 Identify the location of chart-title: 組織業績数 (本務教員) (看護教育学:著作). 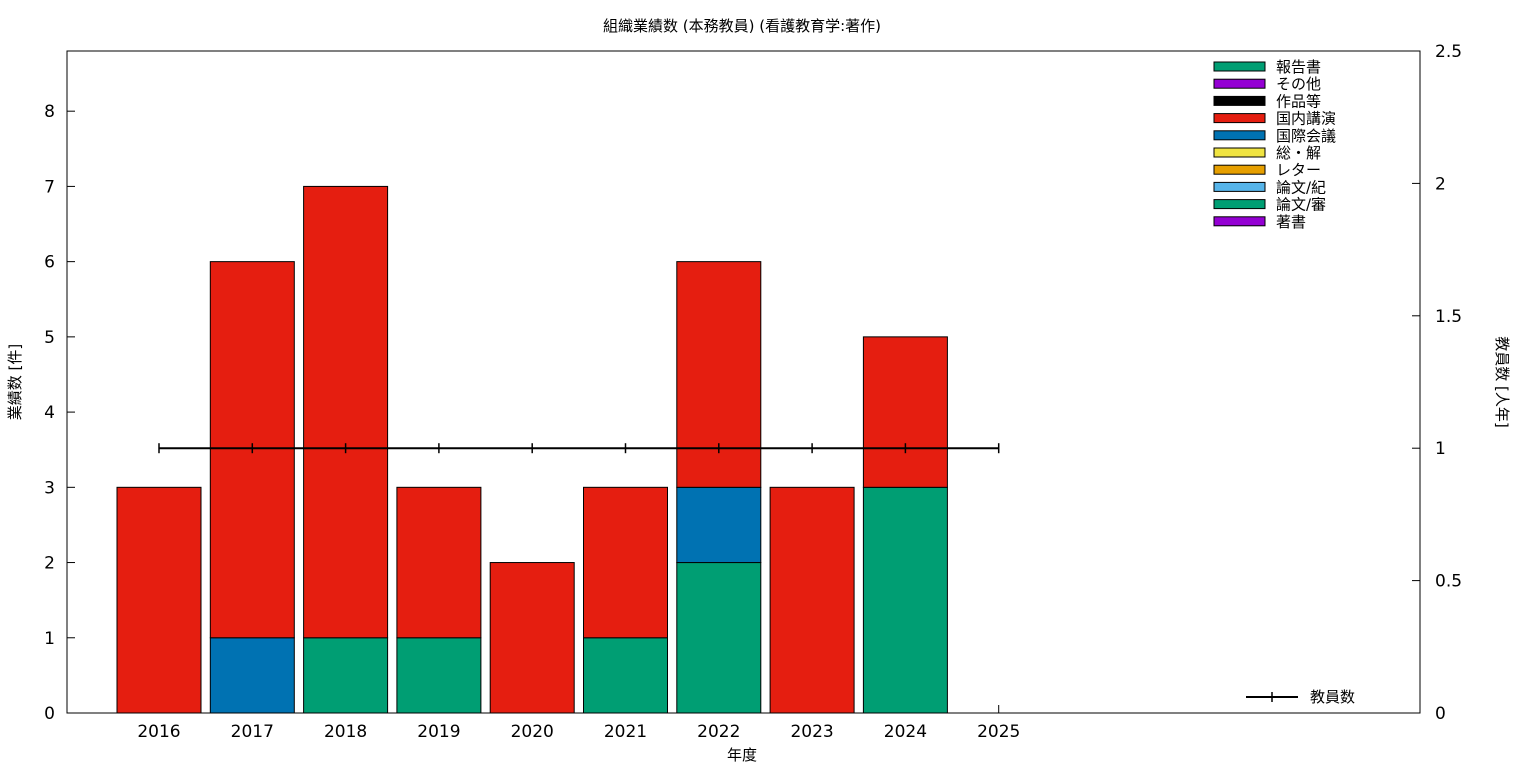
(742, 26).